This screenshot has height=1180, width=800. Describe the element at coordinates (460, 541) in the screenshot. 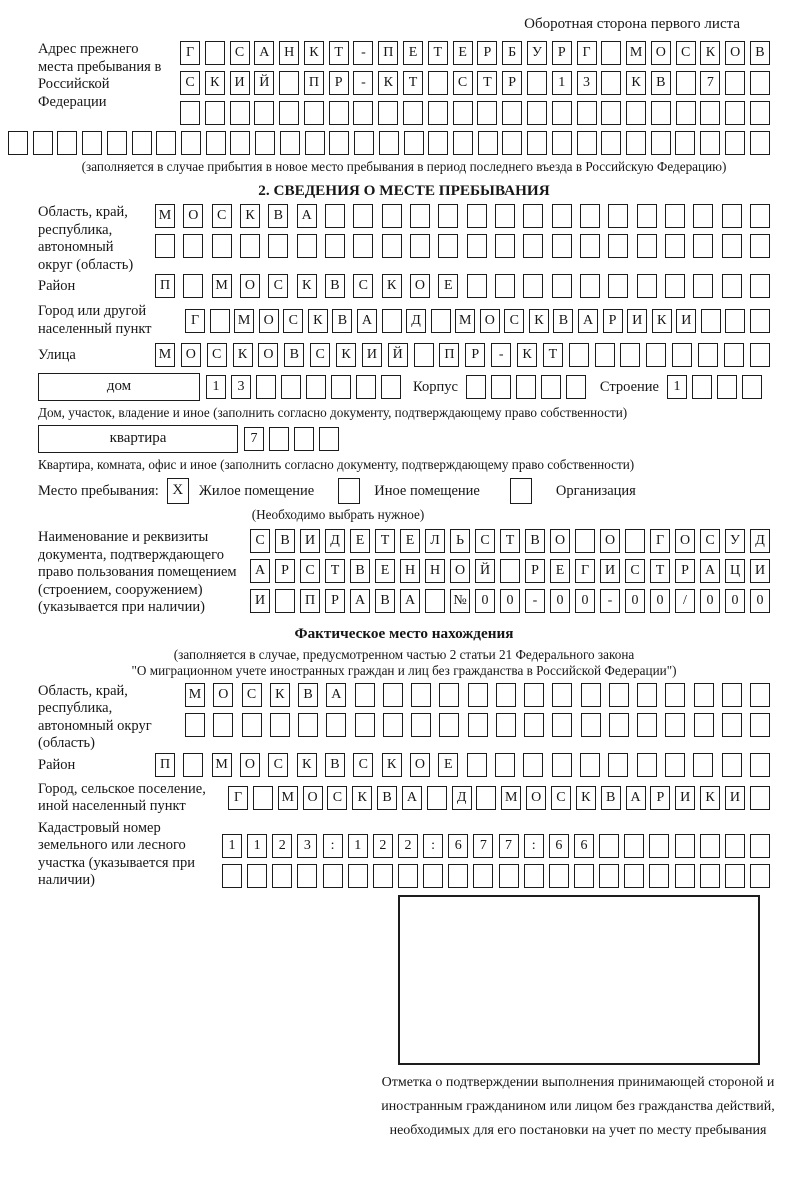

I see `char-cell: Ь` at that location.